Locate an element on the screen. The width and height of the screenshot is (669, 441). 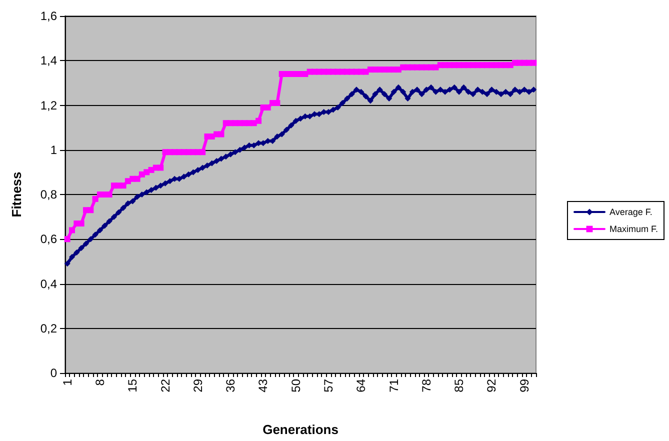
x-tick-label: 85 is located at coordinates (459, 385).